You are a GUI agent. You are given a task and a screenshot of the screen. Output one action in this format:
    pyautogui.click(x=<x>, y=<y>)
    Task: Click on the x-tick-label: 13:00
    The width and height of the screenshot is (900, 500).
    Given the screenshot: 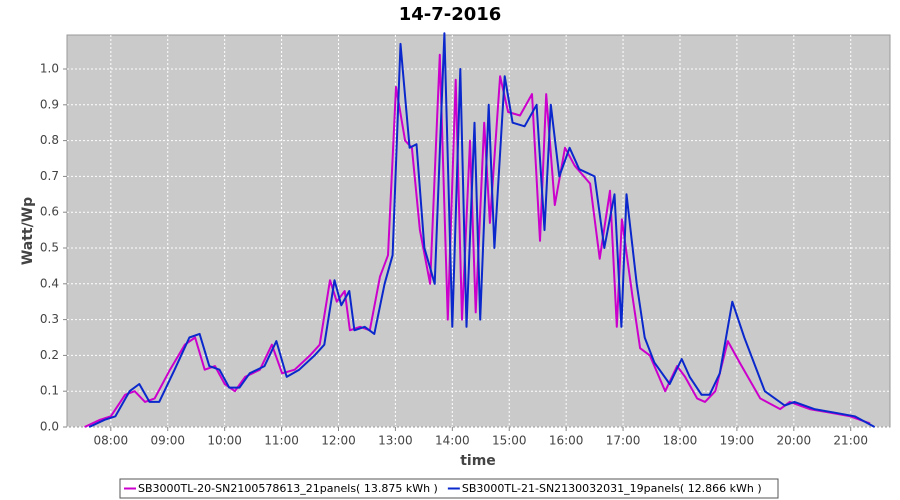 What is the action you would take?
    pyautogui.click(x=395, y=441)
    